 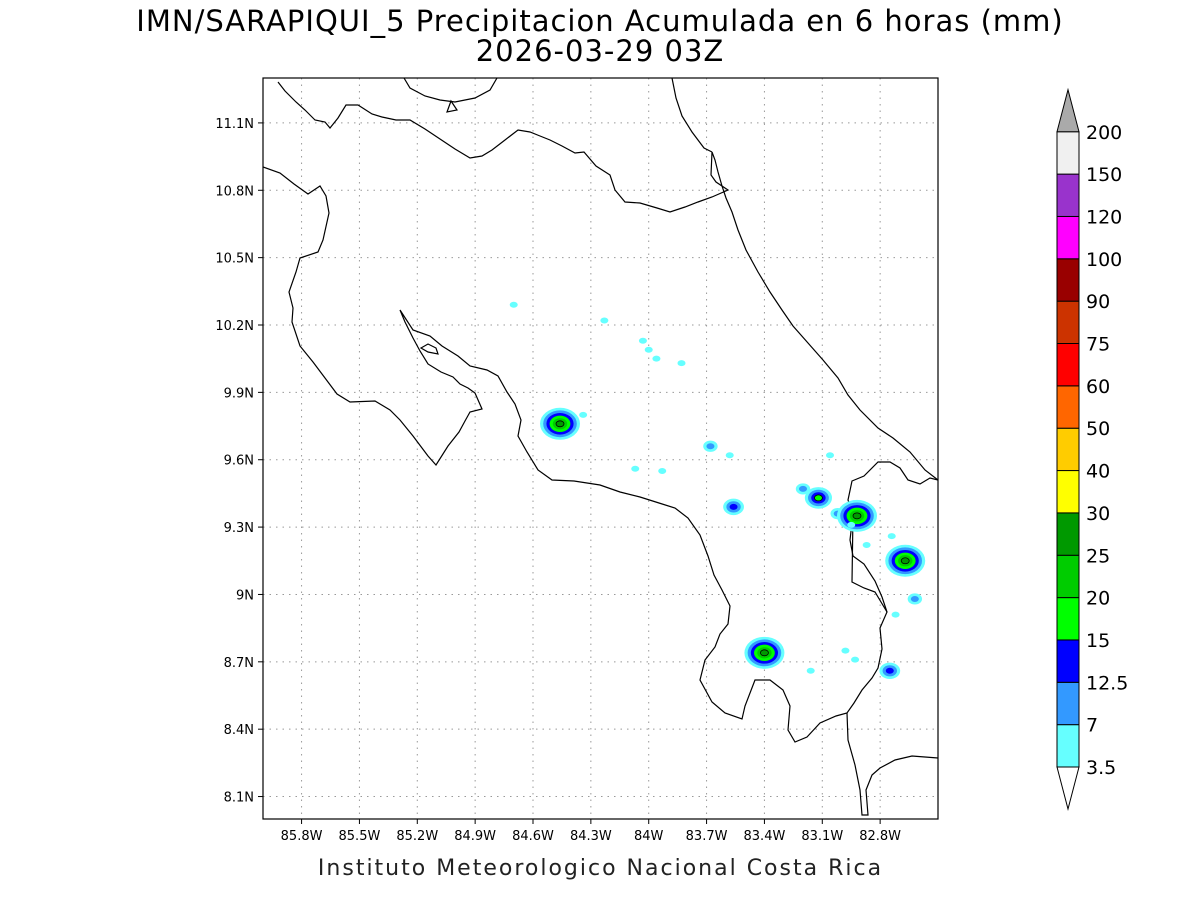 What do you see at coordinates (239, 730) in the screenshot?
I see `y-tick-label: 8.4N` at bounding box center [239, 730].